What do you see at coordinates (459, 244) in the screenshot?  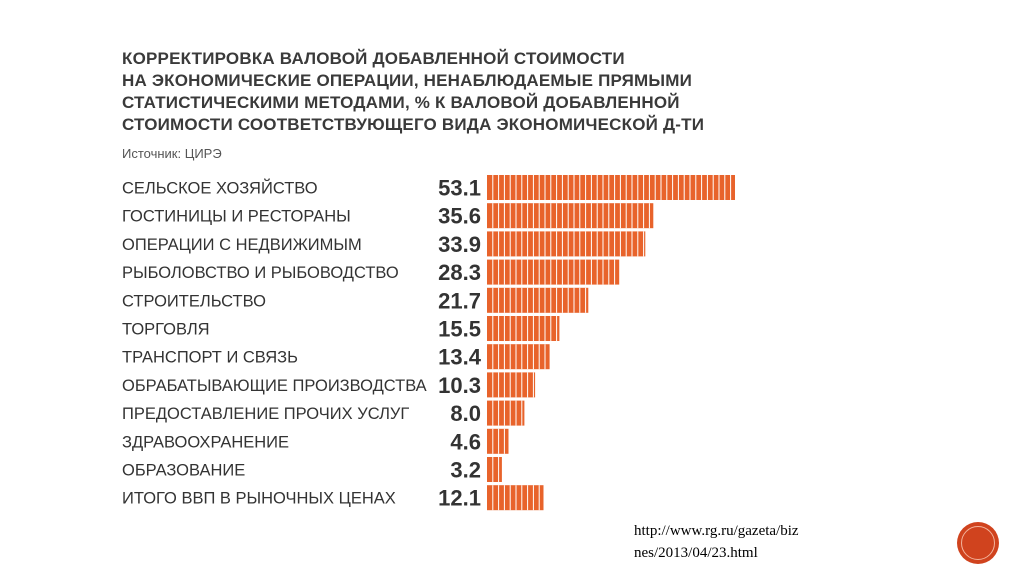 I see `value-label: 33.9` at bounding box center [459, 244].